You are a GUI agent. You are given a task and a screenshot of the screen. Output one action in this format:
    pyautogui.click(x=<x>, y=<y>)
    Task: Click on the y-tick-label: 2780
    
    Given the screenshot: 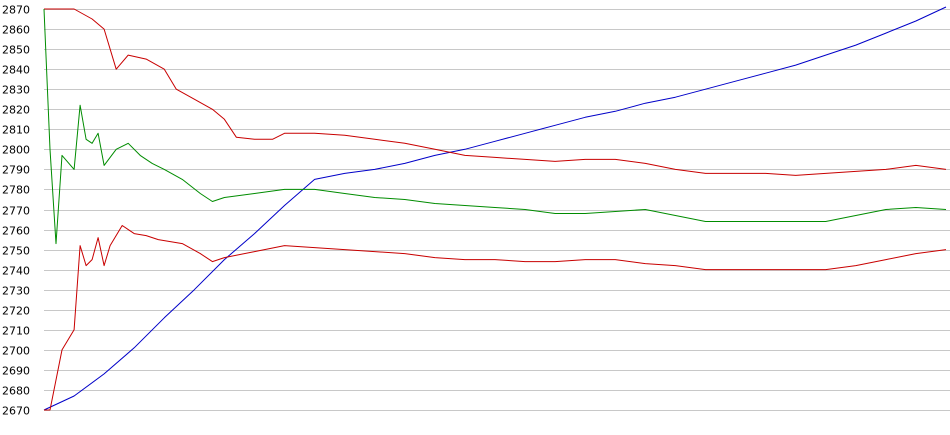 What is the action you would take?
    pyautogui.click(x=16, y=190)
    